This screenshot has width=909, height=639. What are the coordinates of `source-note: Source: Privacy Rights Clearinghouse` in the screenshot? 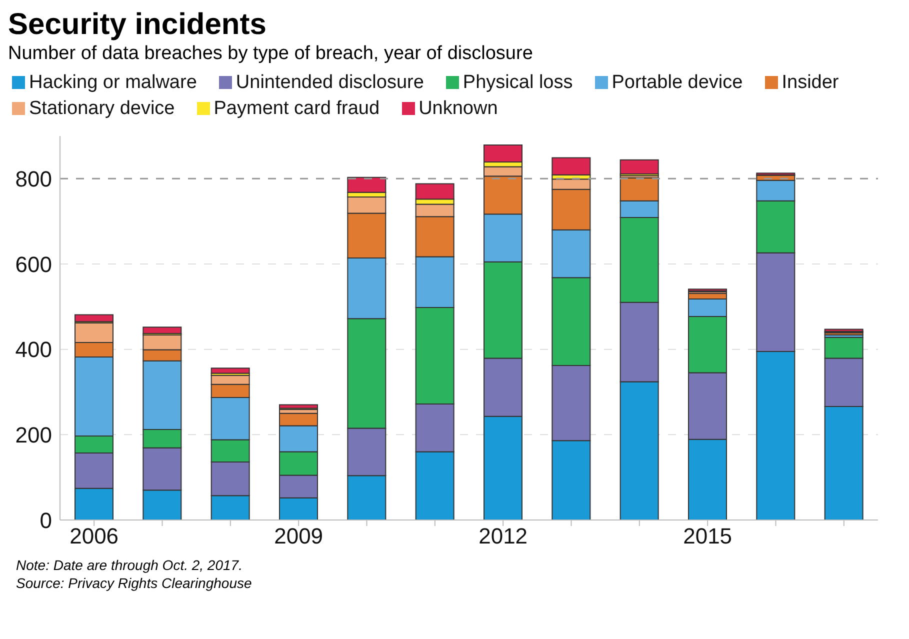 It's located at (134, 583).